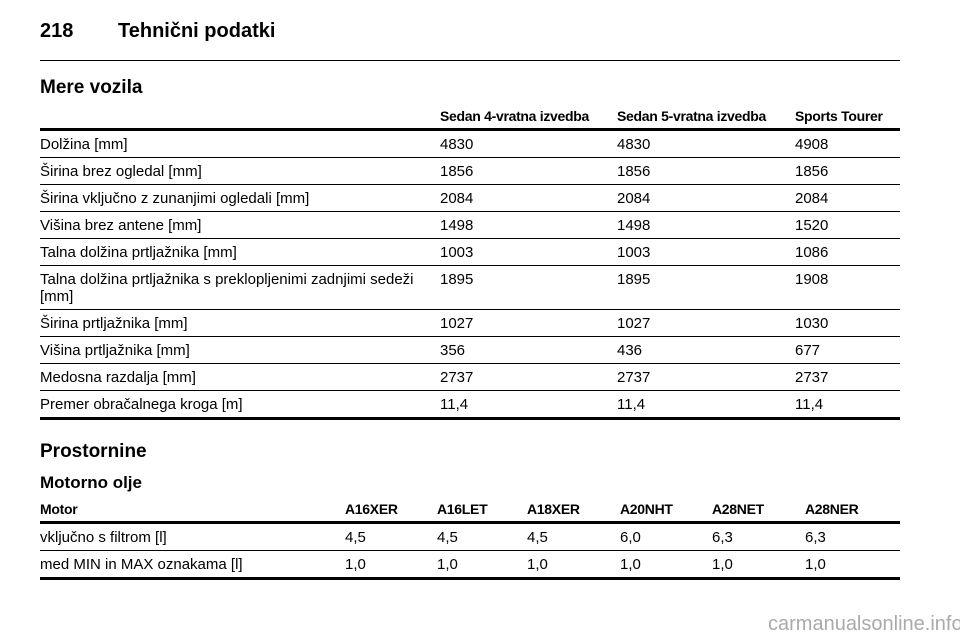 The image size is (960, 642). Describe the element at coordinates (847, 323) in the screenshot. I see `cell-value: 1030` at that location.